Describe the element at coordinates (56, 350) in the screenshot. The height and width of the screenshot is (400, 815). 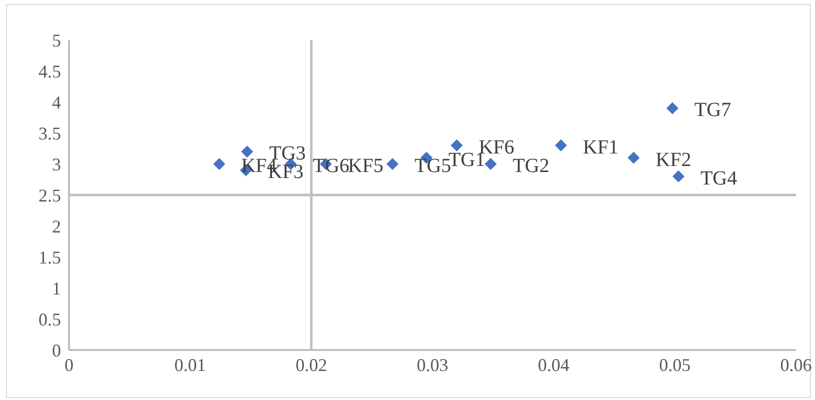
I see `y-tick-label: 0` at that location.